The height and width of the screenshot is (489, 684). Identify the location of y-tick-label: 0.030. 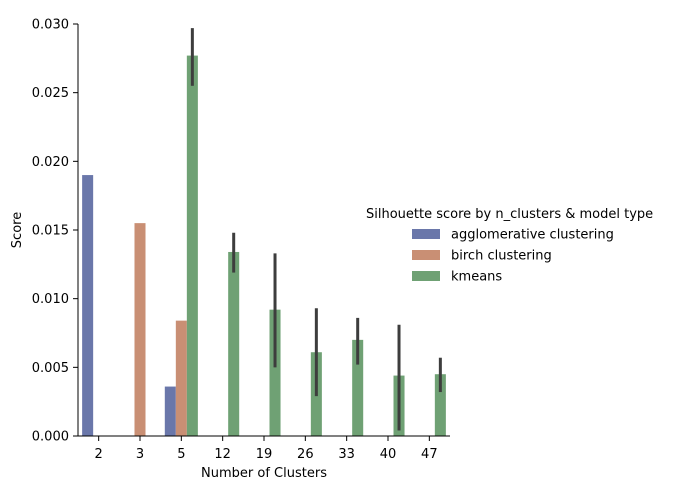
(50, 25).